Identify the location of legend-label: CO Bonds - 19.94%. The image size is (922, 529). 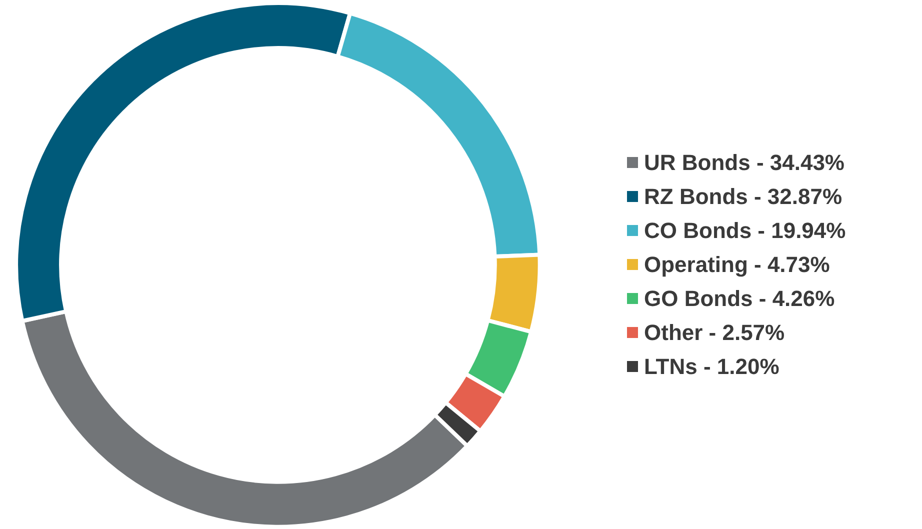
(745, 230).